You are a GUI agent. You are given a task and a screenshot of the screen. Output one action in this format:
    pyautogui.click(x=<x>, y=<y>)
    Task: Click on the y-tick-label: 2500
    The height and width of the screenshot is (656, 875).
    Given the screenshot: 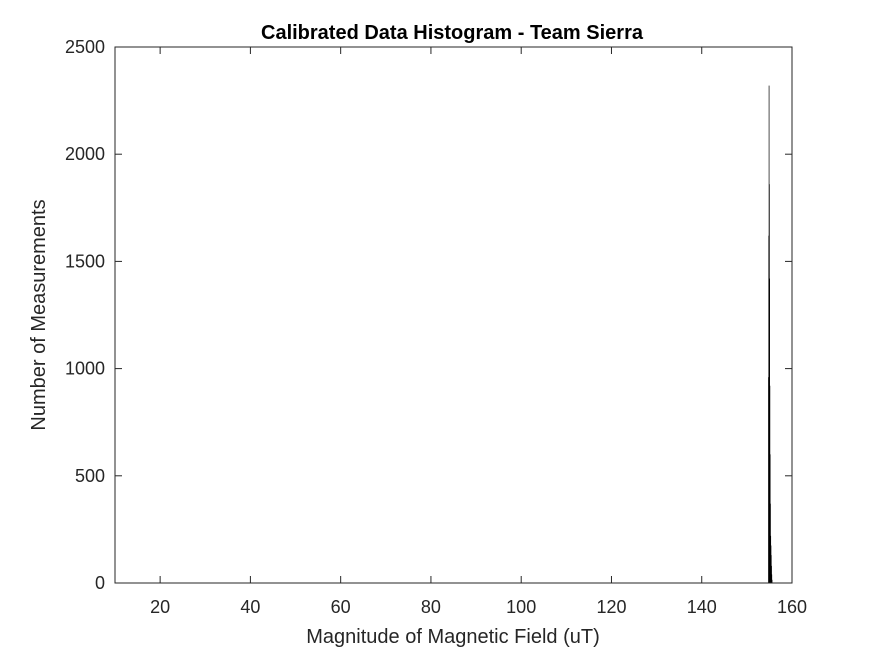 What is the action you would take?
    pyautogui.click(x=85, y=47)
    